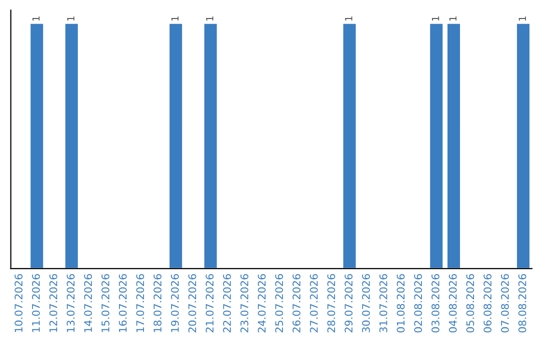  I want to click on x-tick-label: 30.07.2026, so click(366, 303).